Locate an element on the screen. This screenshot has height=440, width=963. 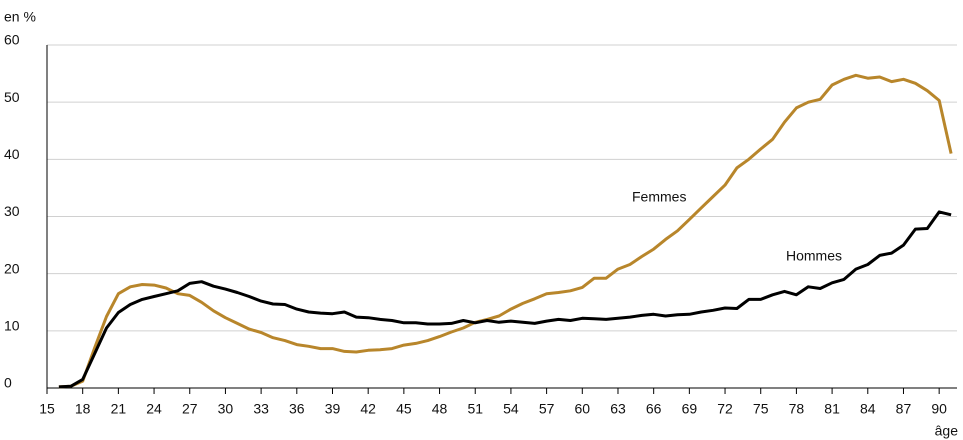
x-tick-label: 84 is located at coordinates (868, 409).